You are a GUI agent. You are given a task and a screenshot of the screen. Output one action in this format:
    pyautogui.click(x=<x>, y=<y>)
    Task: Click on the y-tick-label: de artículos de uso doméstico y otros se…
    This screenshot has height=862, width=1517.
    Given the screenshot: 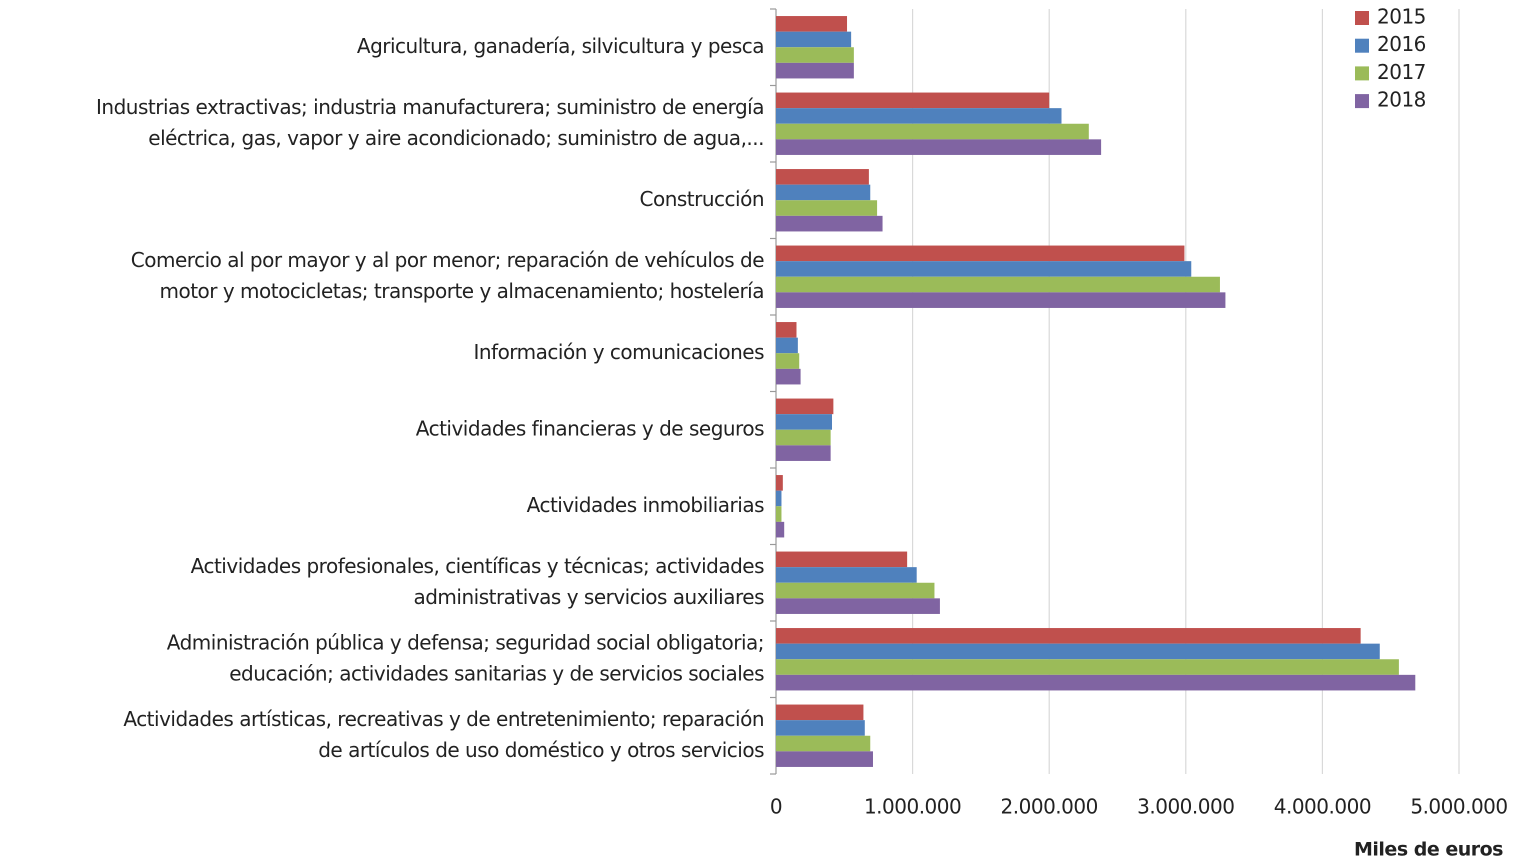 What is the action you would take?
    pyautogui.click(x=541, y=750)
    